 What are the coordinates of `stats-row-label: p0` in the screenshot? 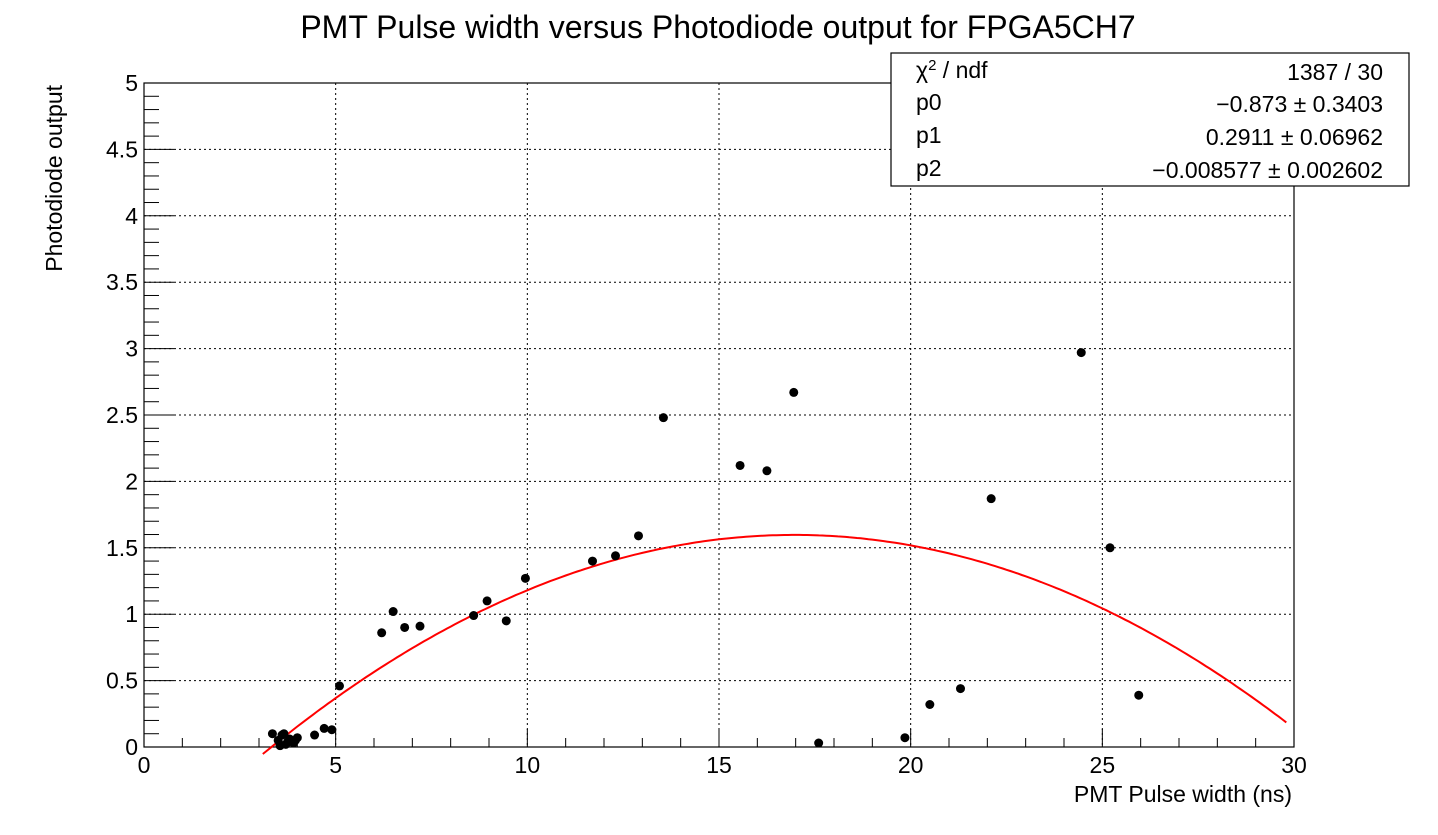 It's located at (929, 102).